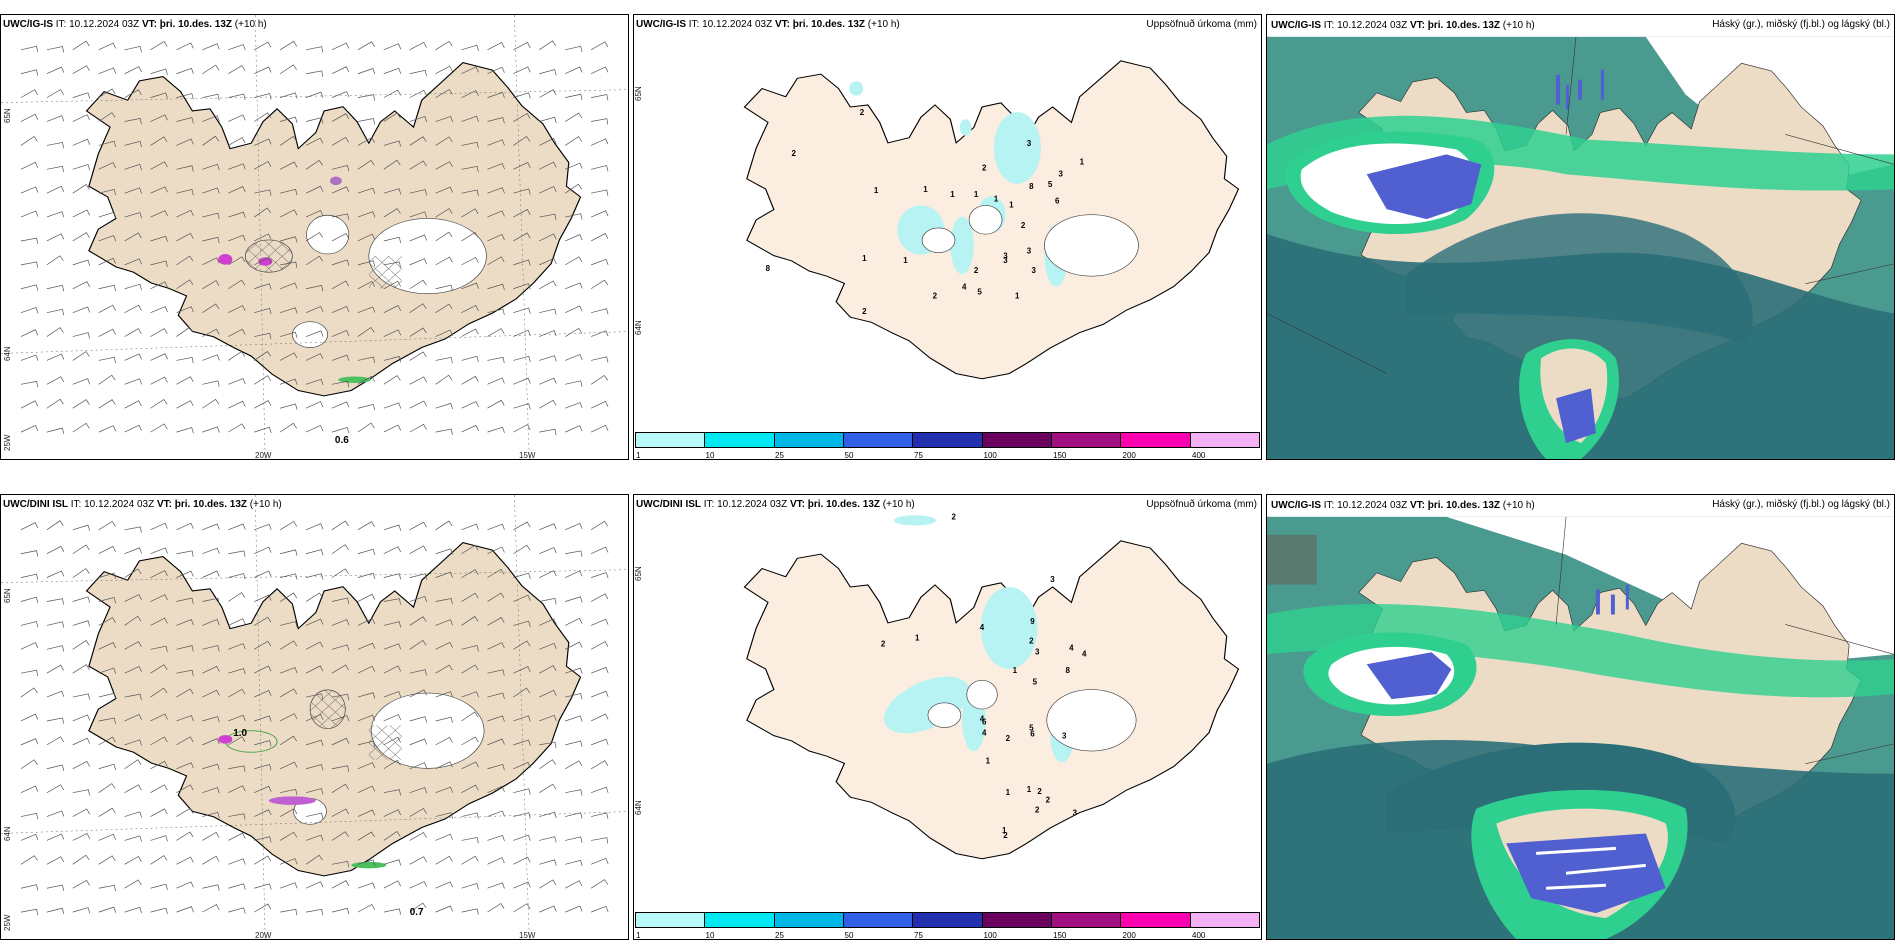 This screenshot has height=950, width=1900. I want to click on precip-value-label: 3, so click(1075, 813).